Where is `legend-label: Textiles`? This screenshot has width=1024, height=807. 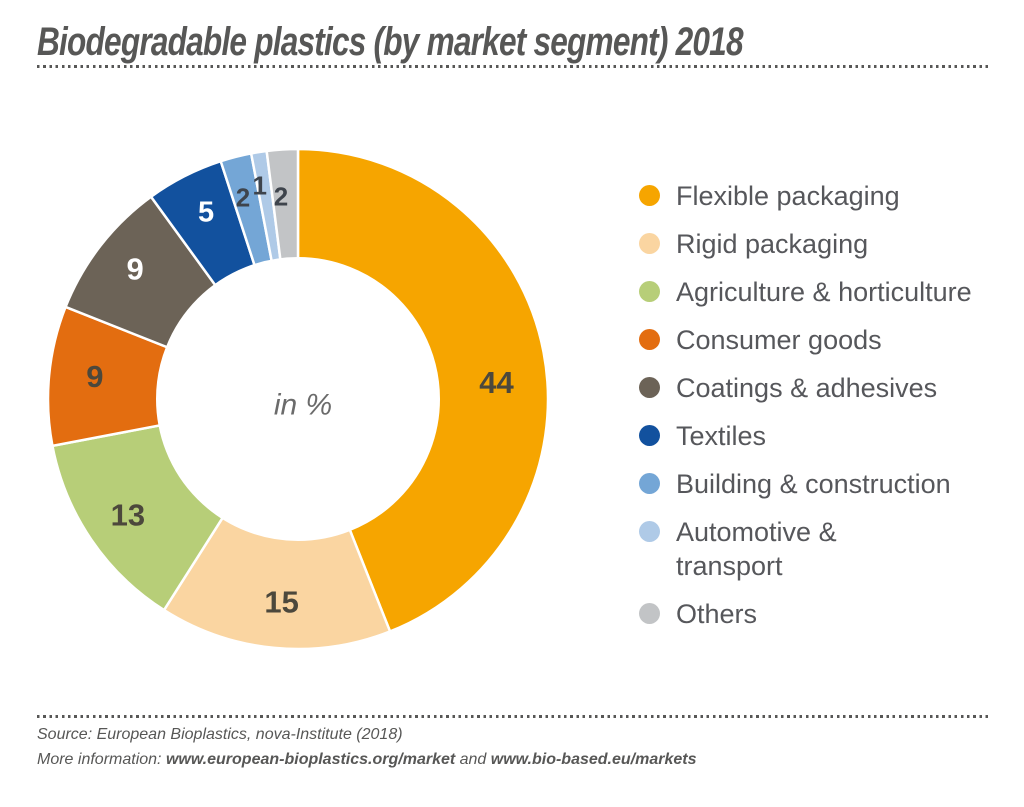
legend-label: Textiles is located at coordinates (721, 436).